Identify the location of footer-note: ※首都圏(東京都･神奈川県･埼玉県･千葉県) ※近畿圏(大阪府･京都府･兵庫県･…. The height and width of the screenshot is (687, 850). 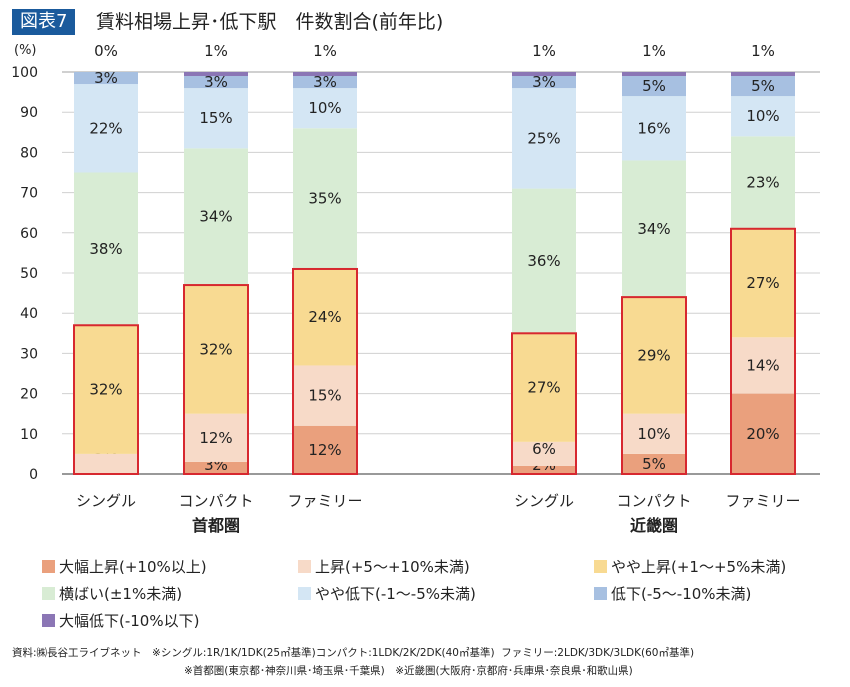
(408, 671).